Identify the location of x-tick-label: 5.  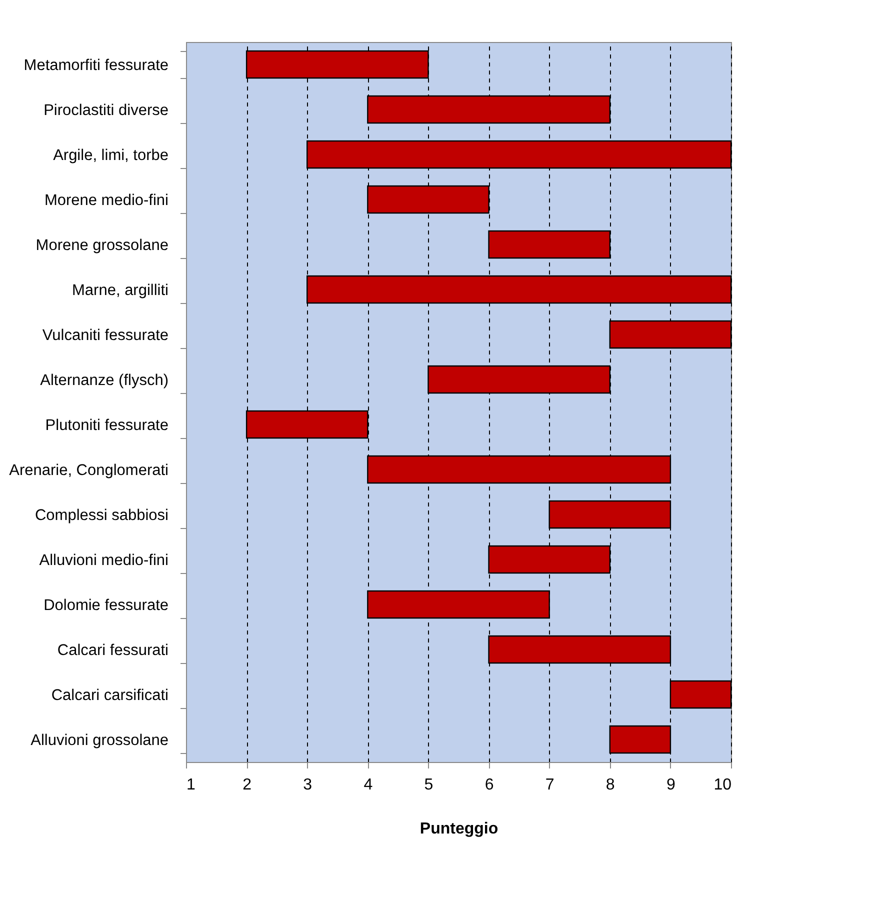
(429, 785).